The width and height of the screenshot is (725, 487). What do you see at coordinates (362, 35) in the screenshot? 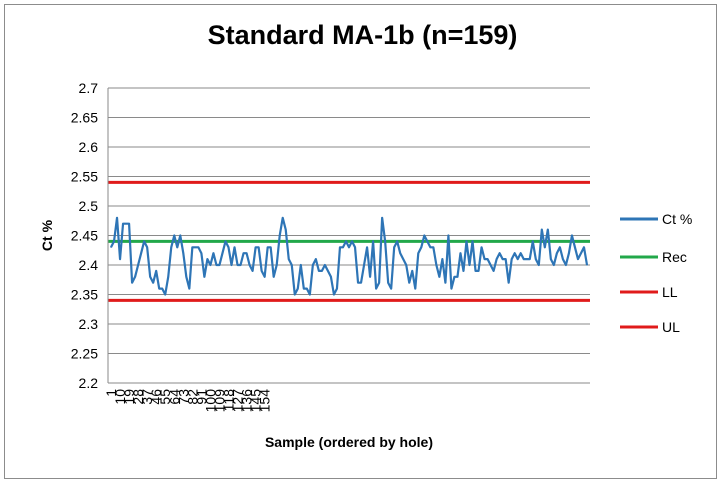
I see `chart-title: Standard MA-1b (n=159)` at bounding box center [362, 35].